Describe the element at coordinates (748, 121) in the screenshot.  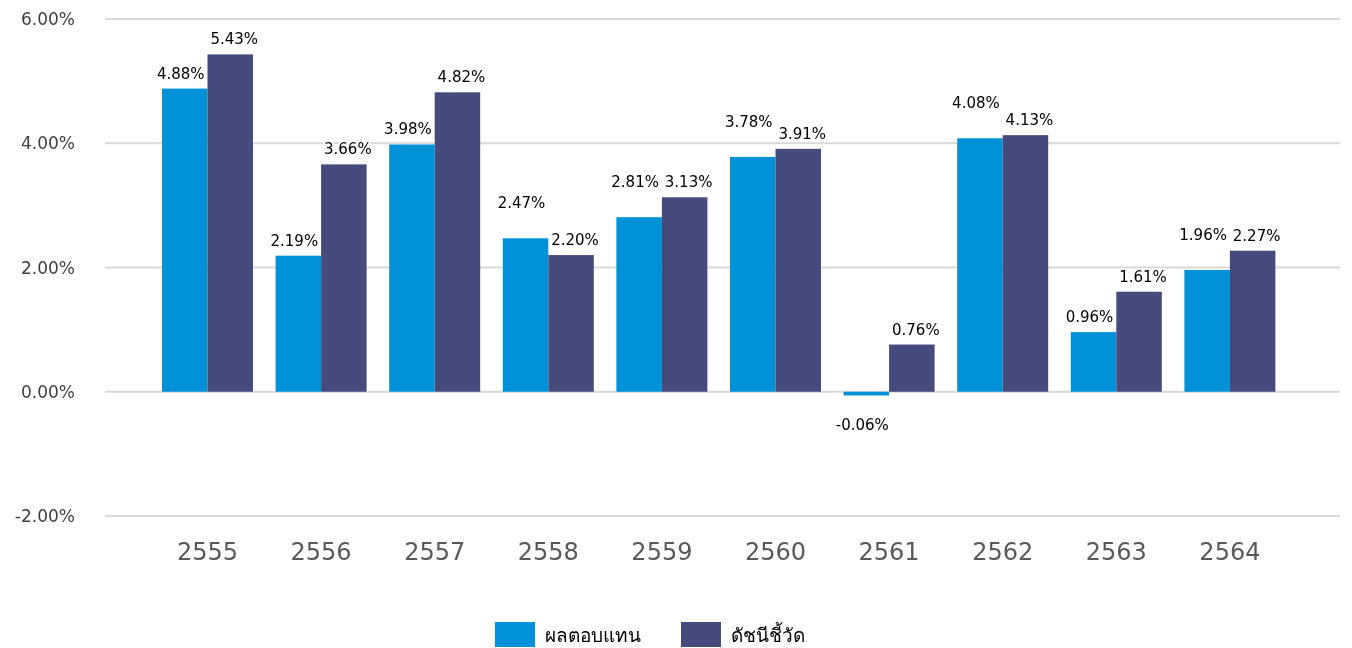
I see `data-label: 3.78%` at that location.